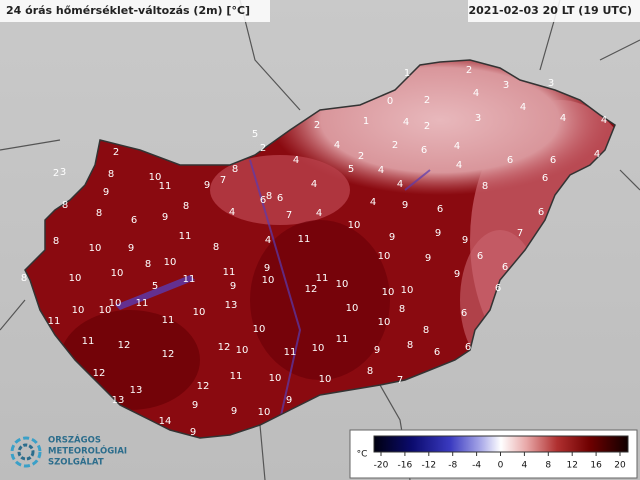 This screenshot has width=640, height=480. What do you see at coordinates (128, 10) in the screenshot?
I see `title: 24 órás hőmérséklet-változás (2m) [°C]` at bounding box center [128, 10].